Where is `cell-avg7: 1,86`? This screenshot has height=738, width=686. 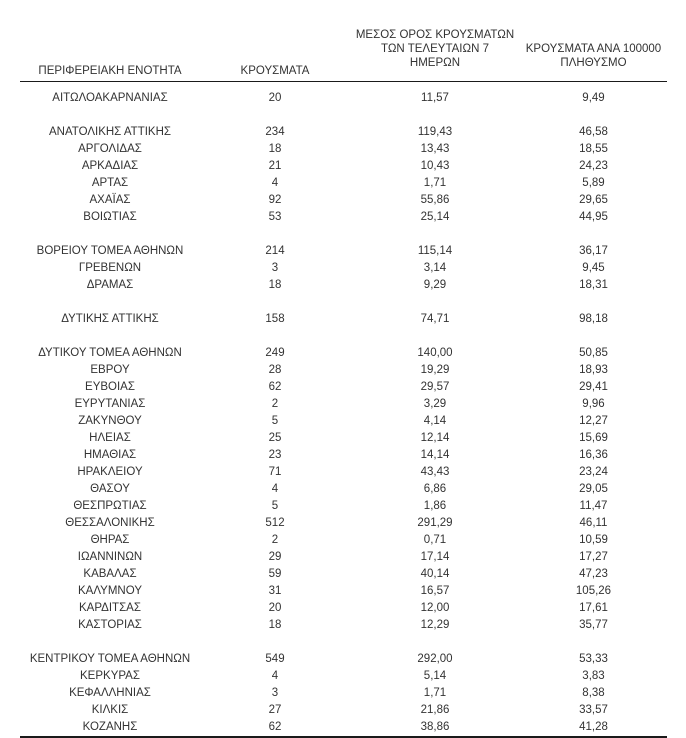 cell-avg7: 1,86 is located at coordinates (435, 506).